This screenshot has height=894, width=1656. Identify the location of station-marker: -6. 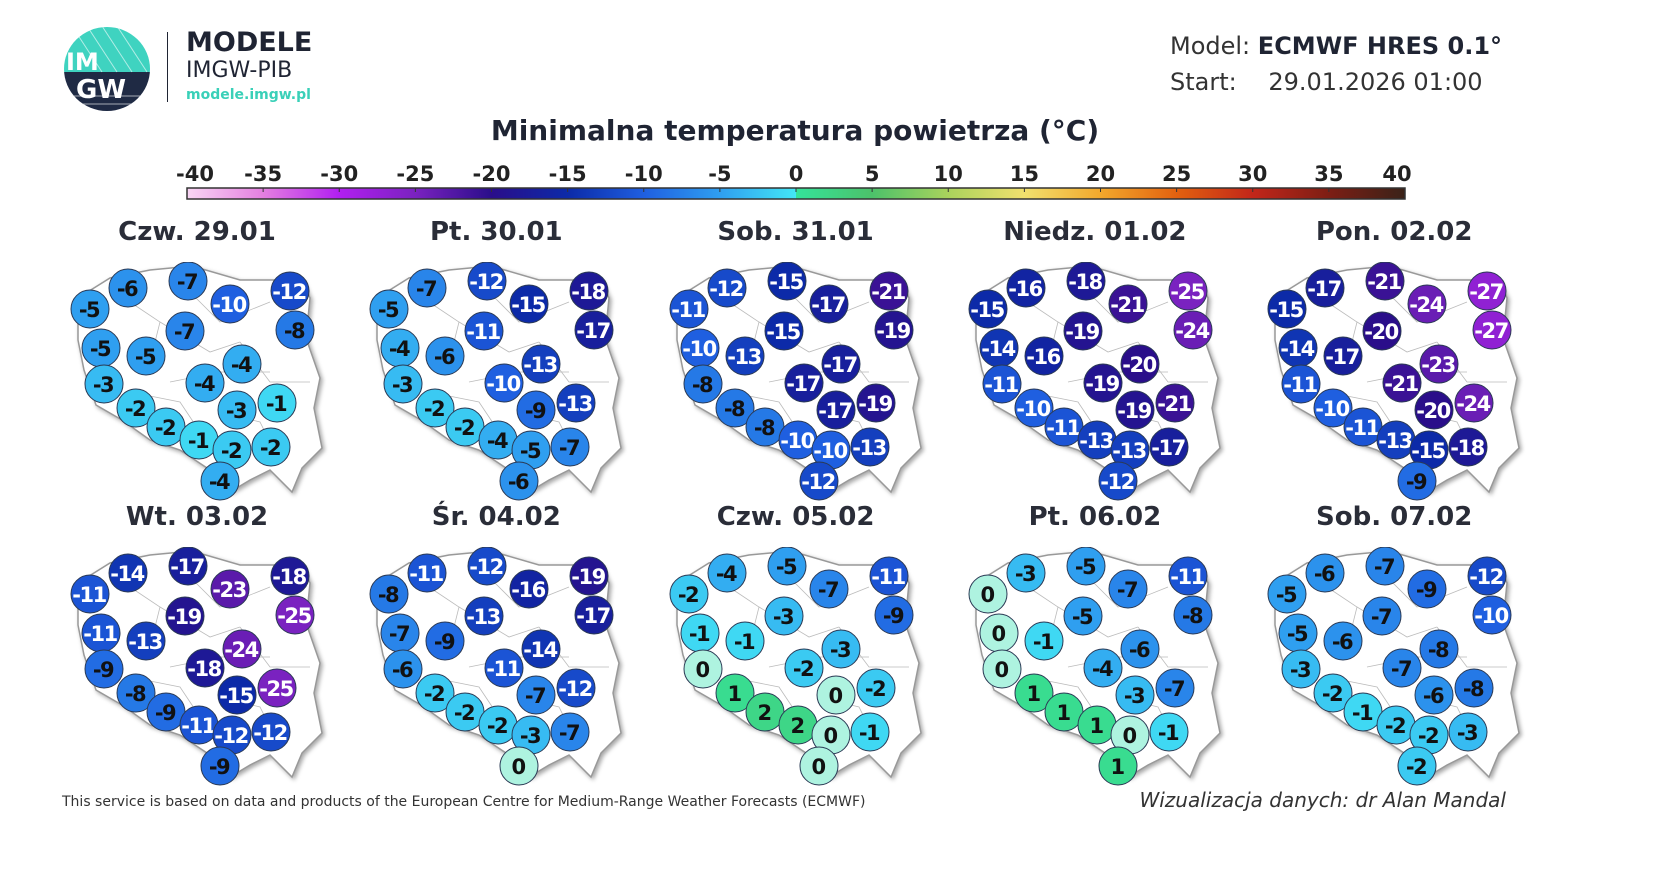
(1434, 695).